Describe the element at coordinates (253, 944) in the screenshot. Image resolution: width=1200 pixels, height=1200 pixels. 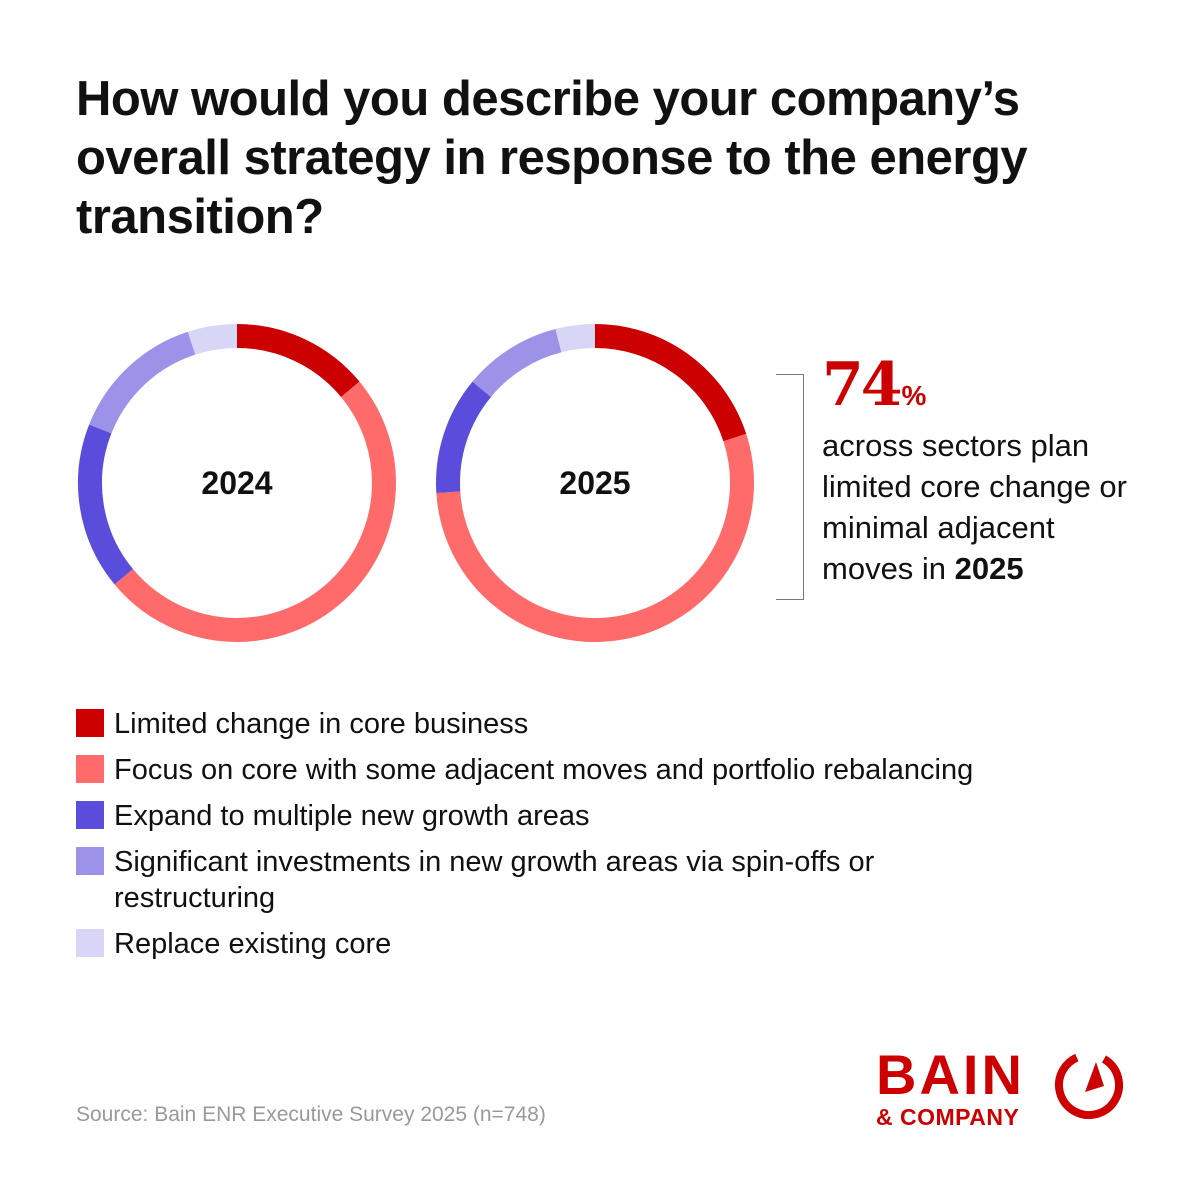
I see `legend-label: Replace existing core` at that location.